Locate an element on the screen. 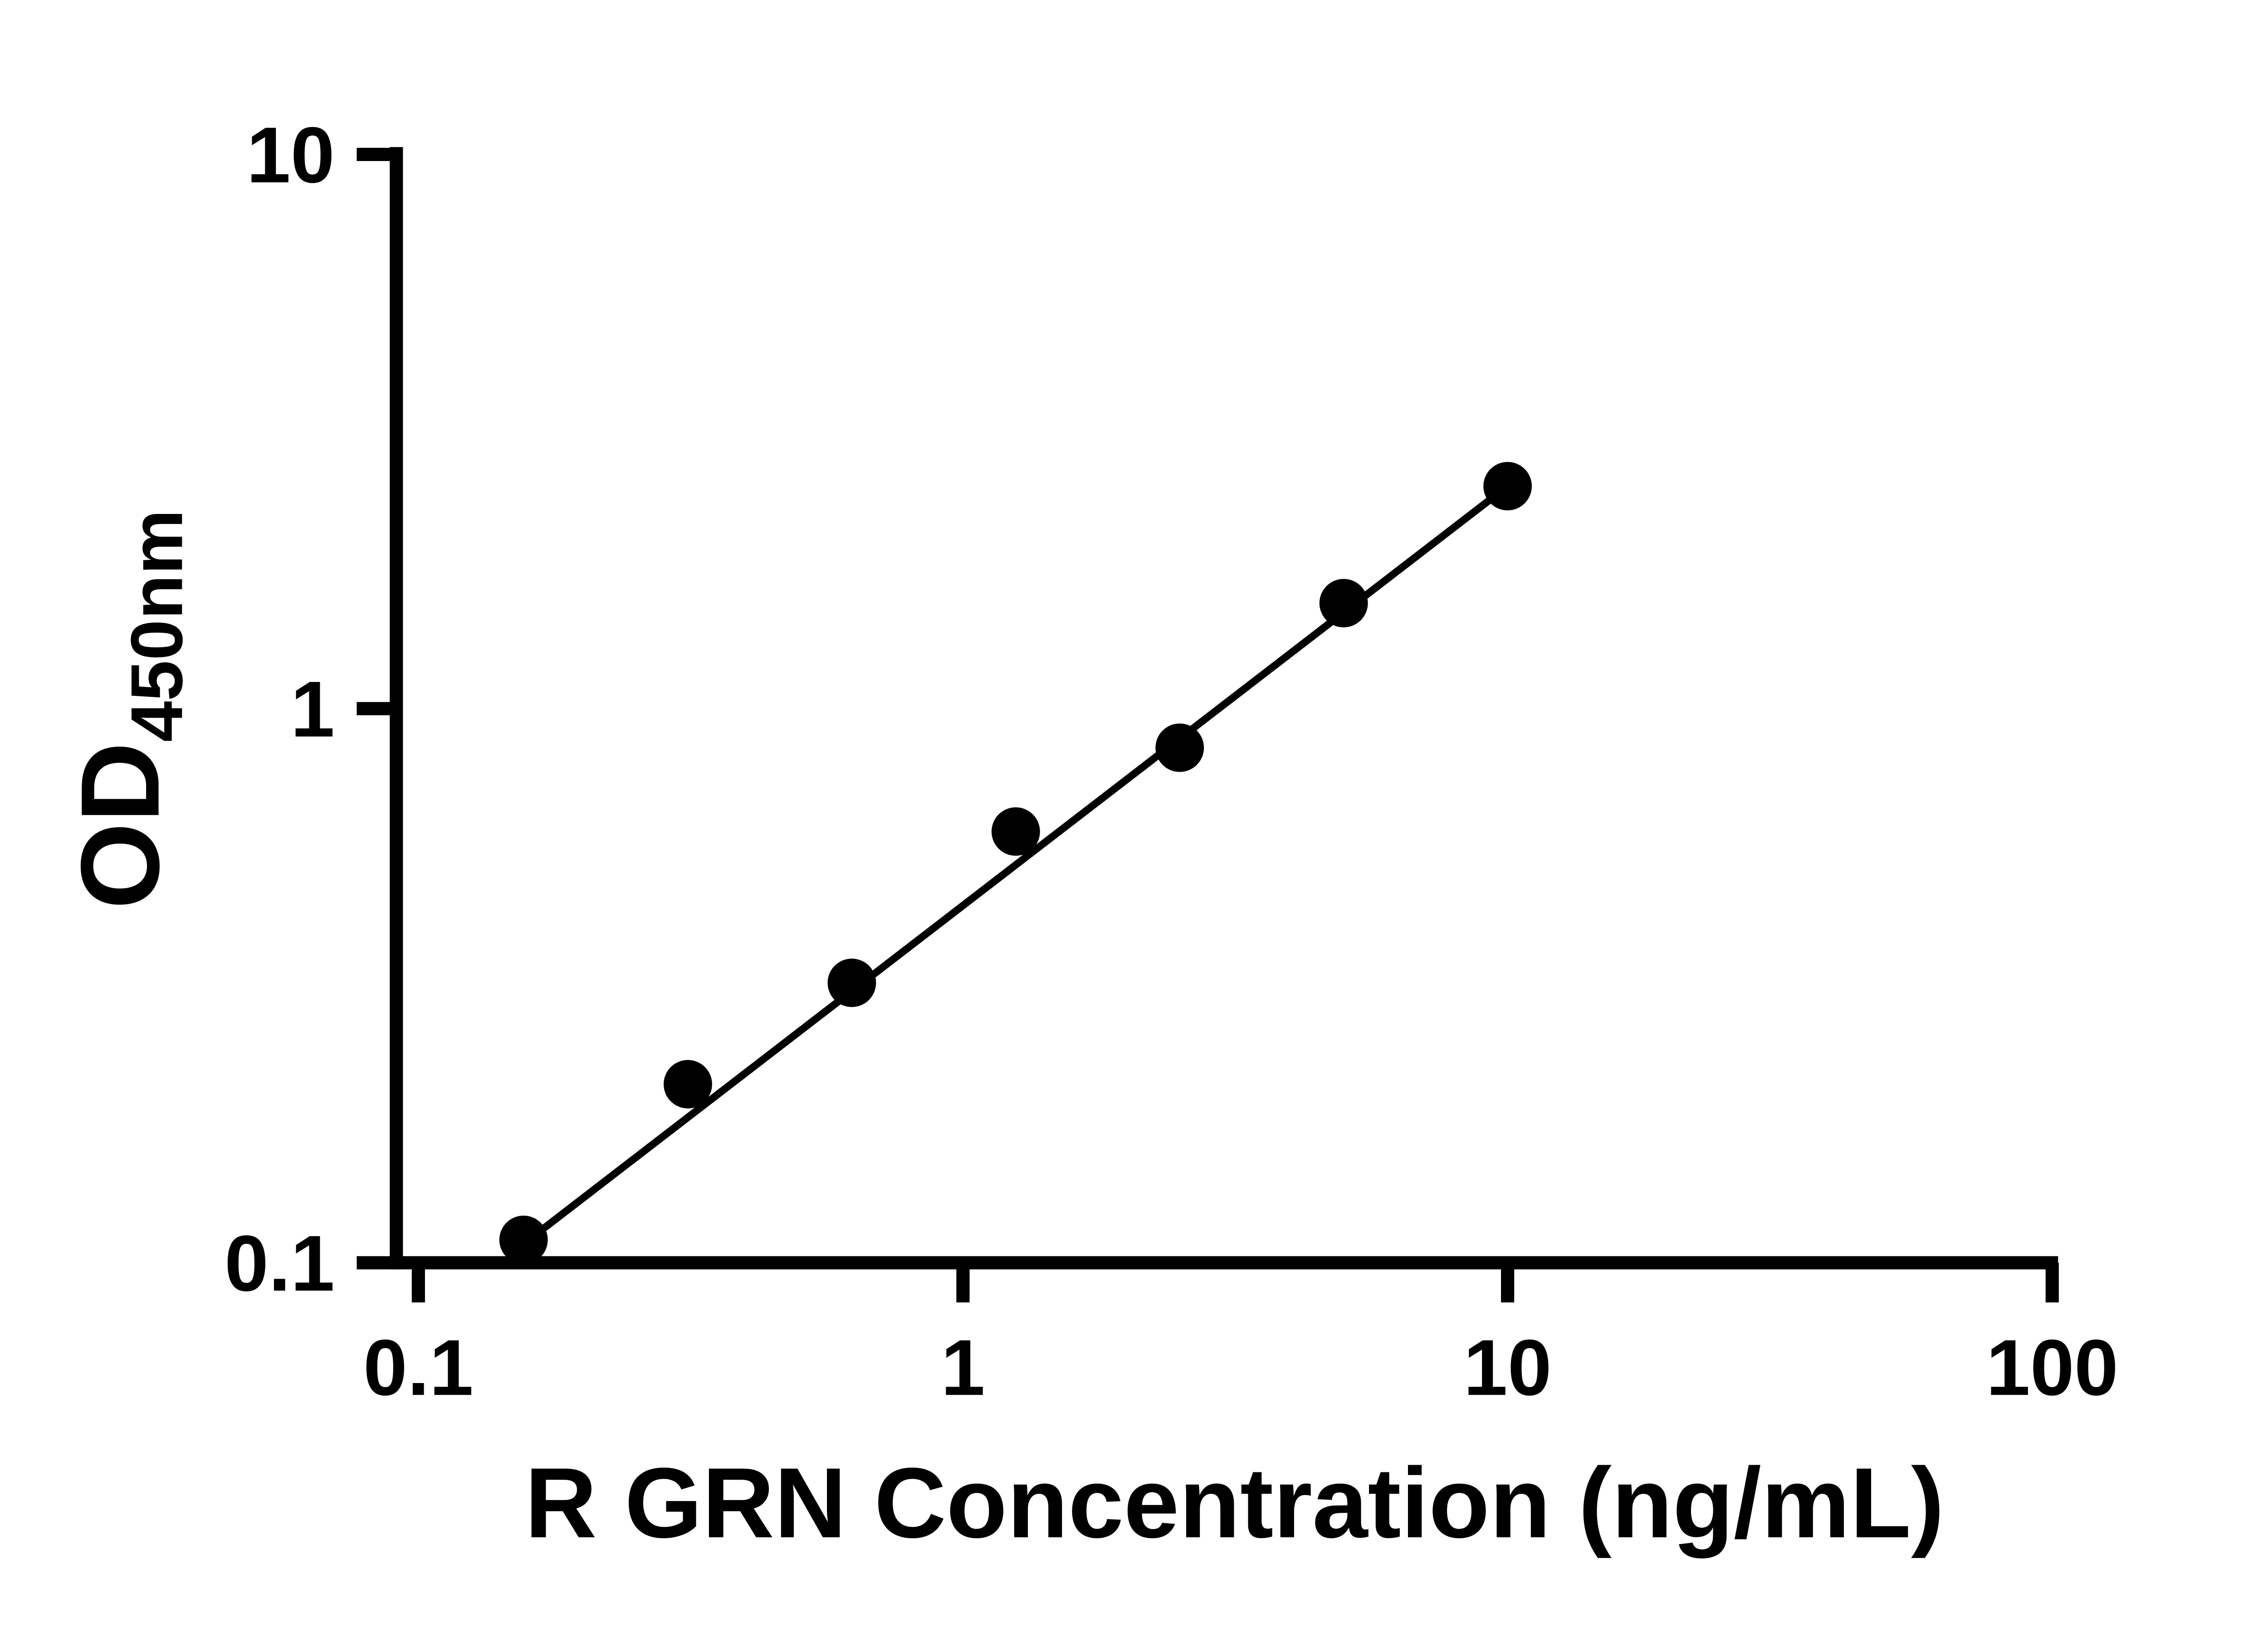  x-tick-label: 1 is located at coordinates (963, 1368).